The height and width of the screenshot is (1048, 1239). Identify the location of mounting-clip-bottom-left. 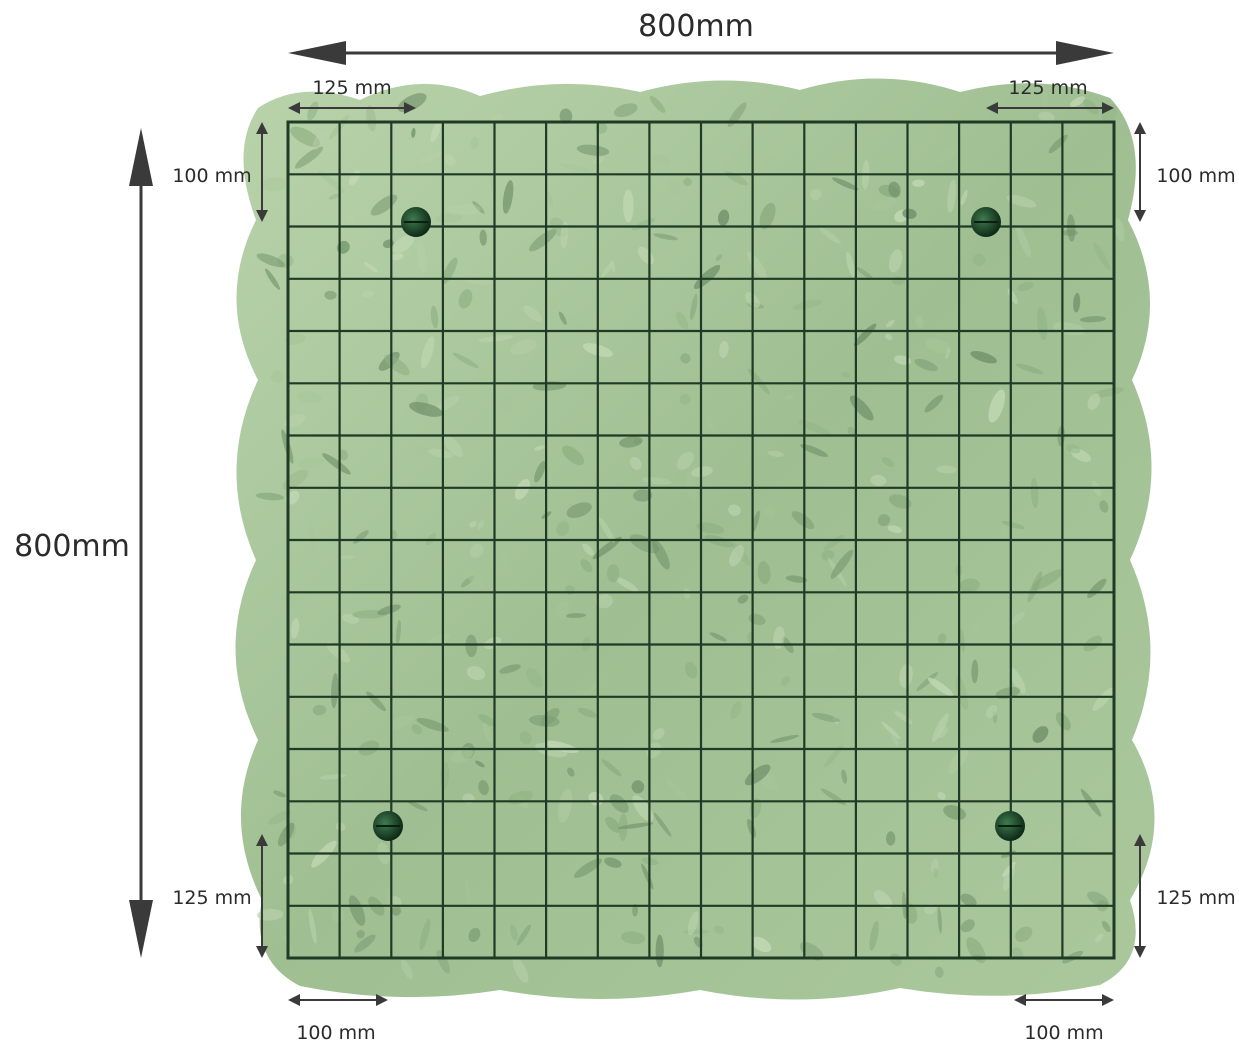
(388, 826).